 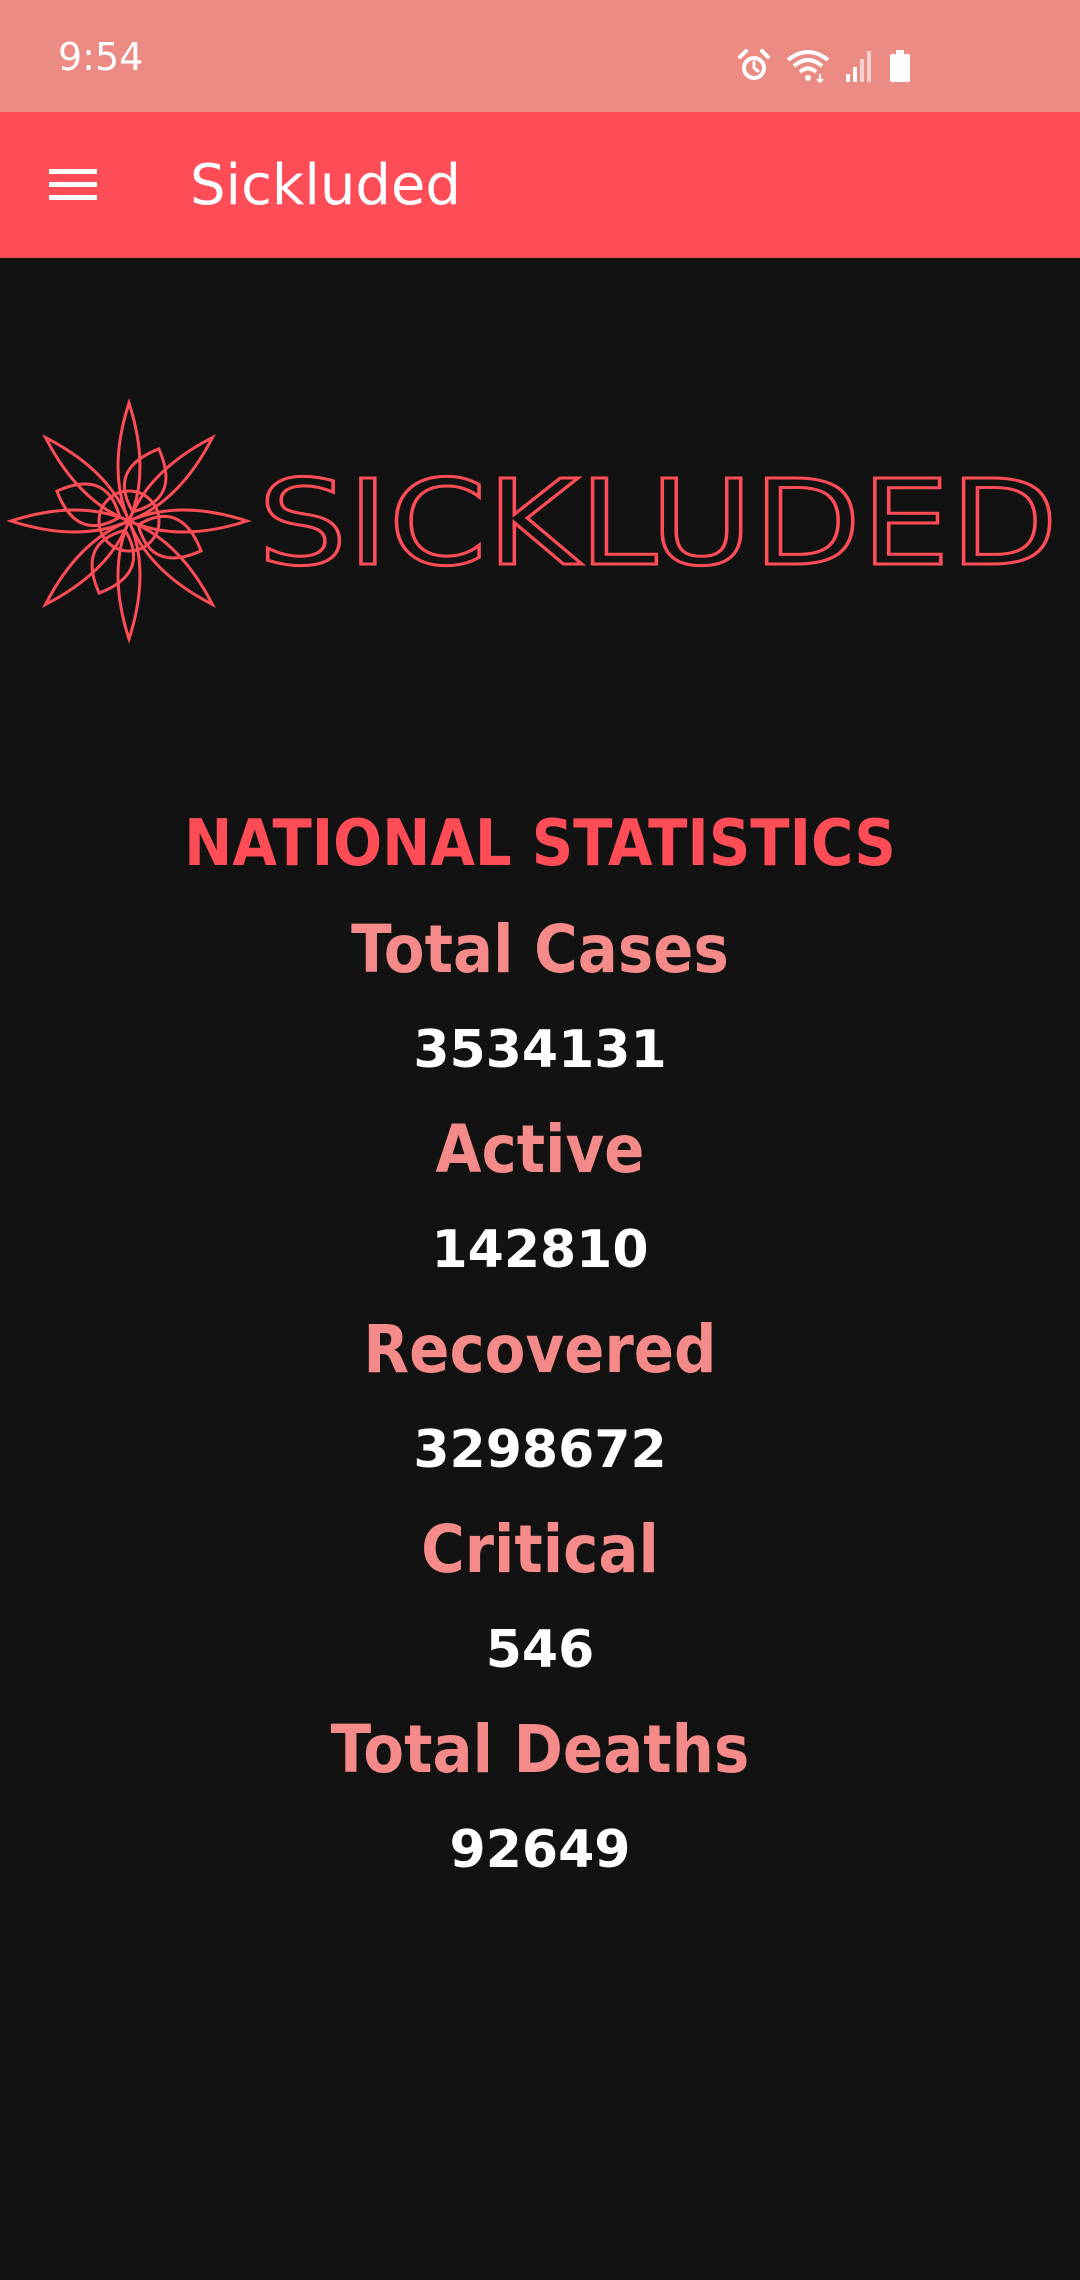 What do you see at coordinates (540, 1549) in the screenshot?
I see `critical-label: Critical` at bounding box center [540, 1549].